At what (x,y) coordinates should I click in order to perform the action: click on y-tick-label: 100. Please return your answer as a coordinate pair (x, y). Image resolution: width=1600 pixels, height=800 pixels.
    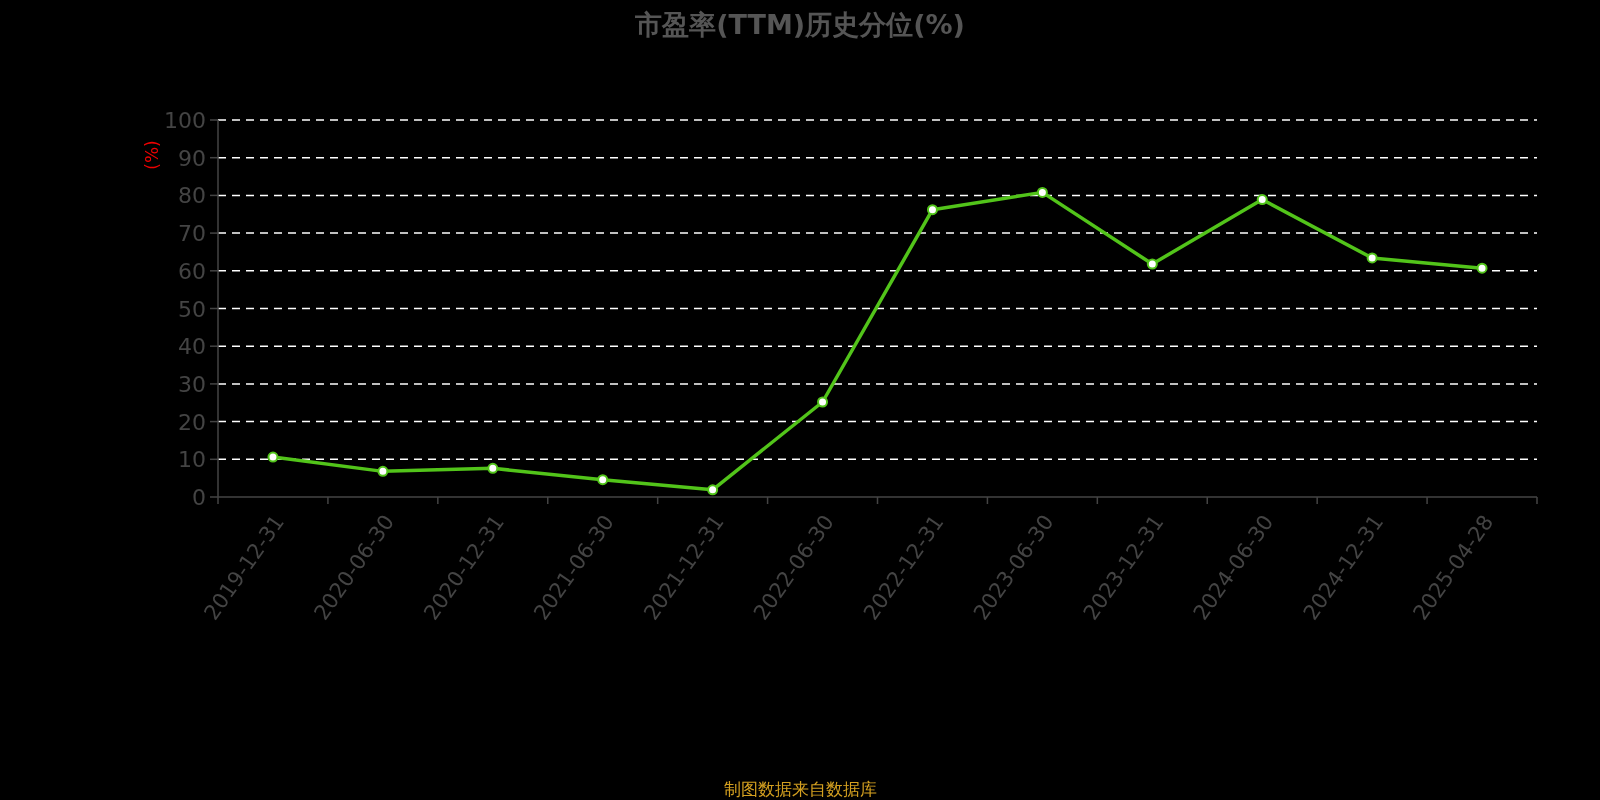
    Looking at the image, I should click on (185, 120).